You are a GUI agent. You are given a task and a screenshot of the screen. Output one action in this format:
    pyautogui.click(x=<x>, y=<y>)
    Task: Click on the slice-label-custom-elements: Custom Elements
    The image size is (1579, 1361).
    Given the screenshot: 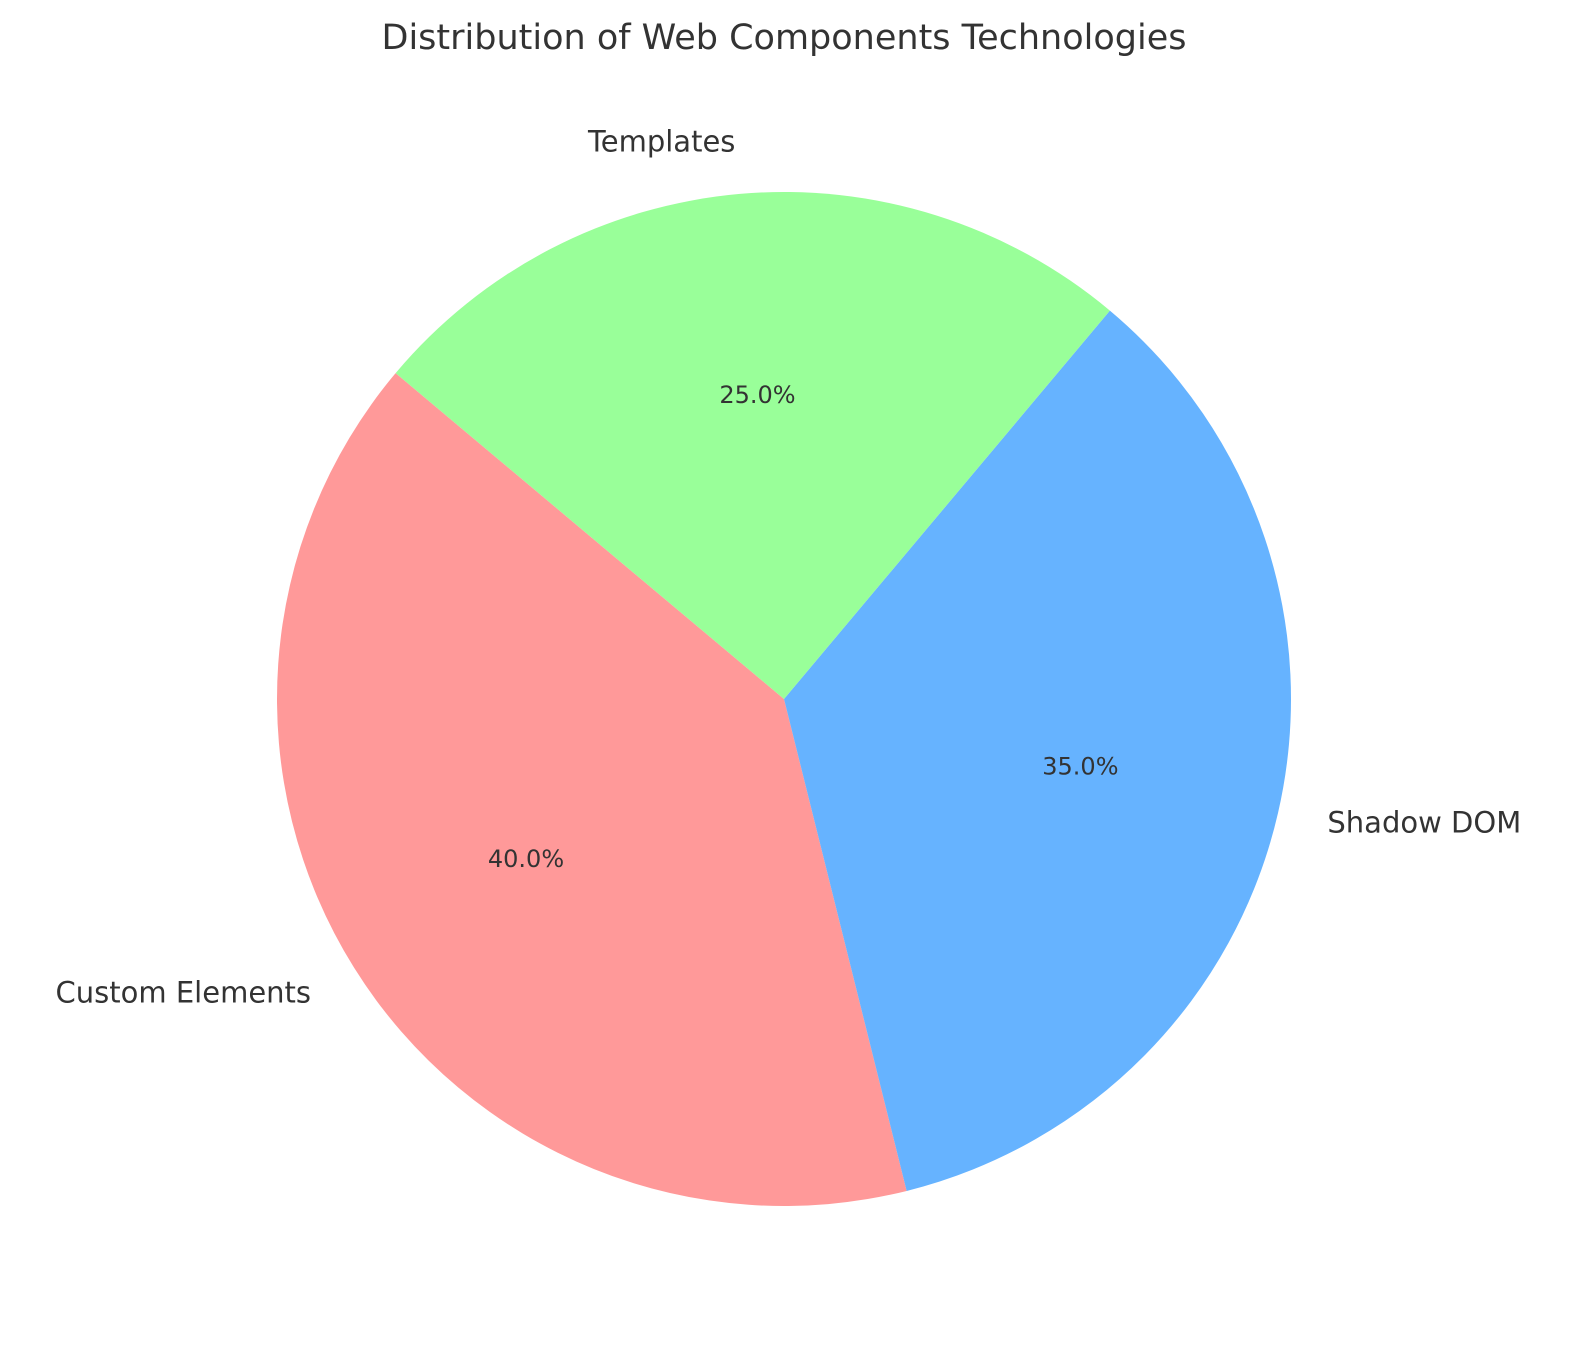 What is the action you would take?
    pyautogui.click(x=184, y=993)
    